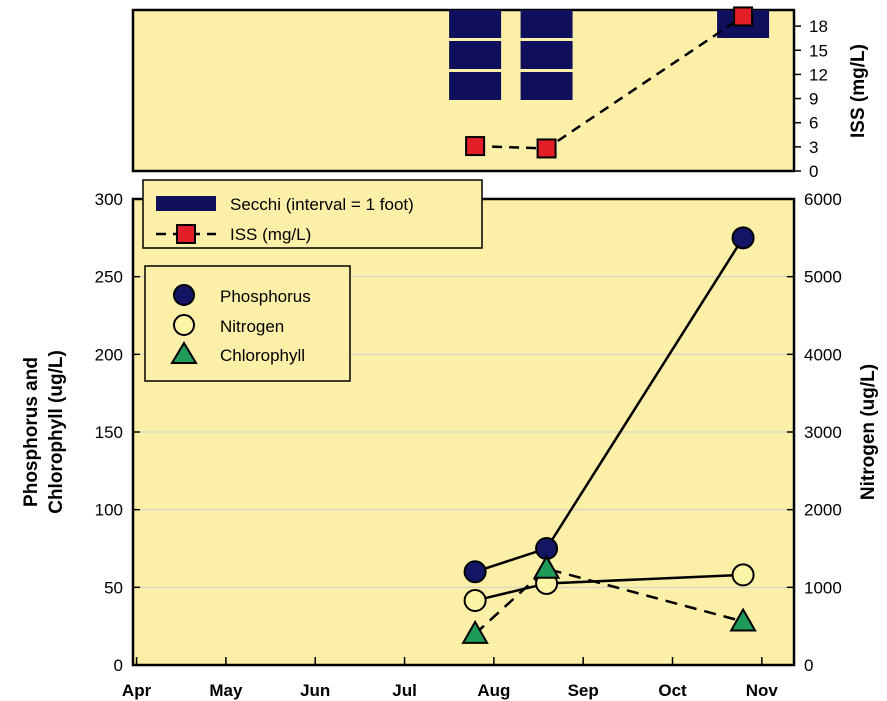  I want to click on secchi-bars, so click(609, 55).